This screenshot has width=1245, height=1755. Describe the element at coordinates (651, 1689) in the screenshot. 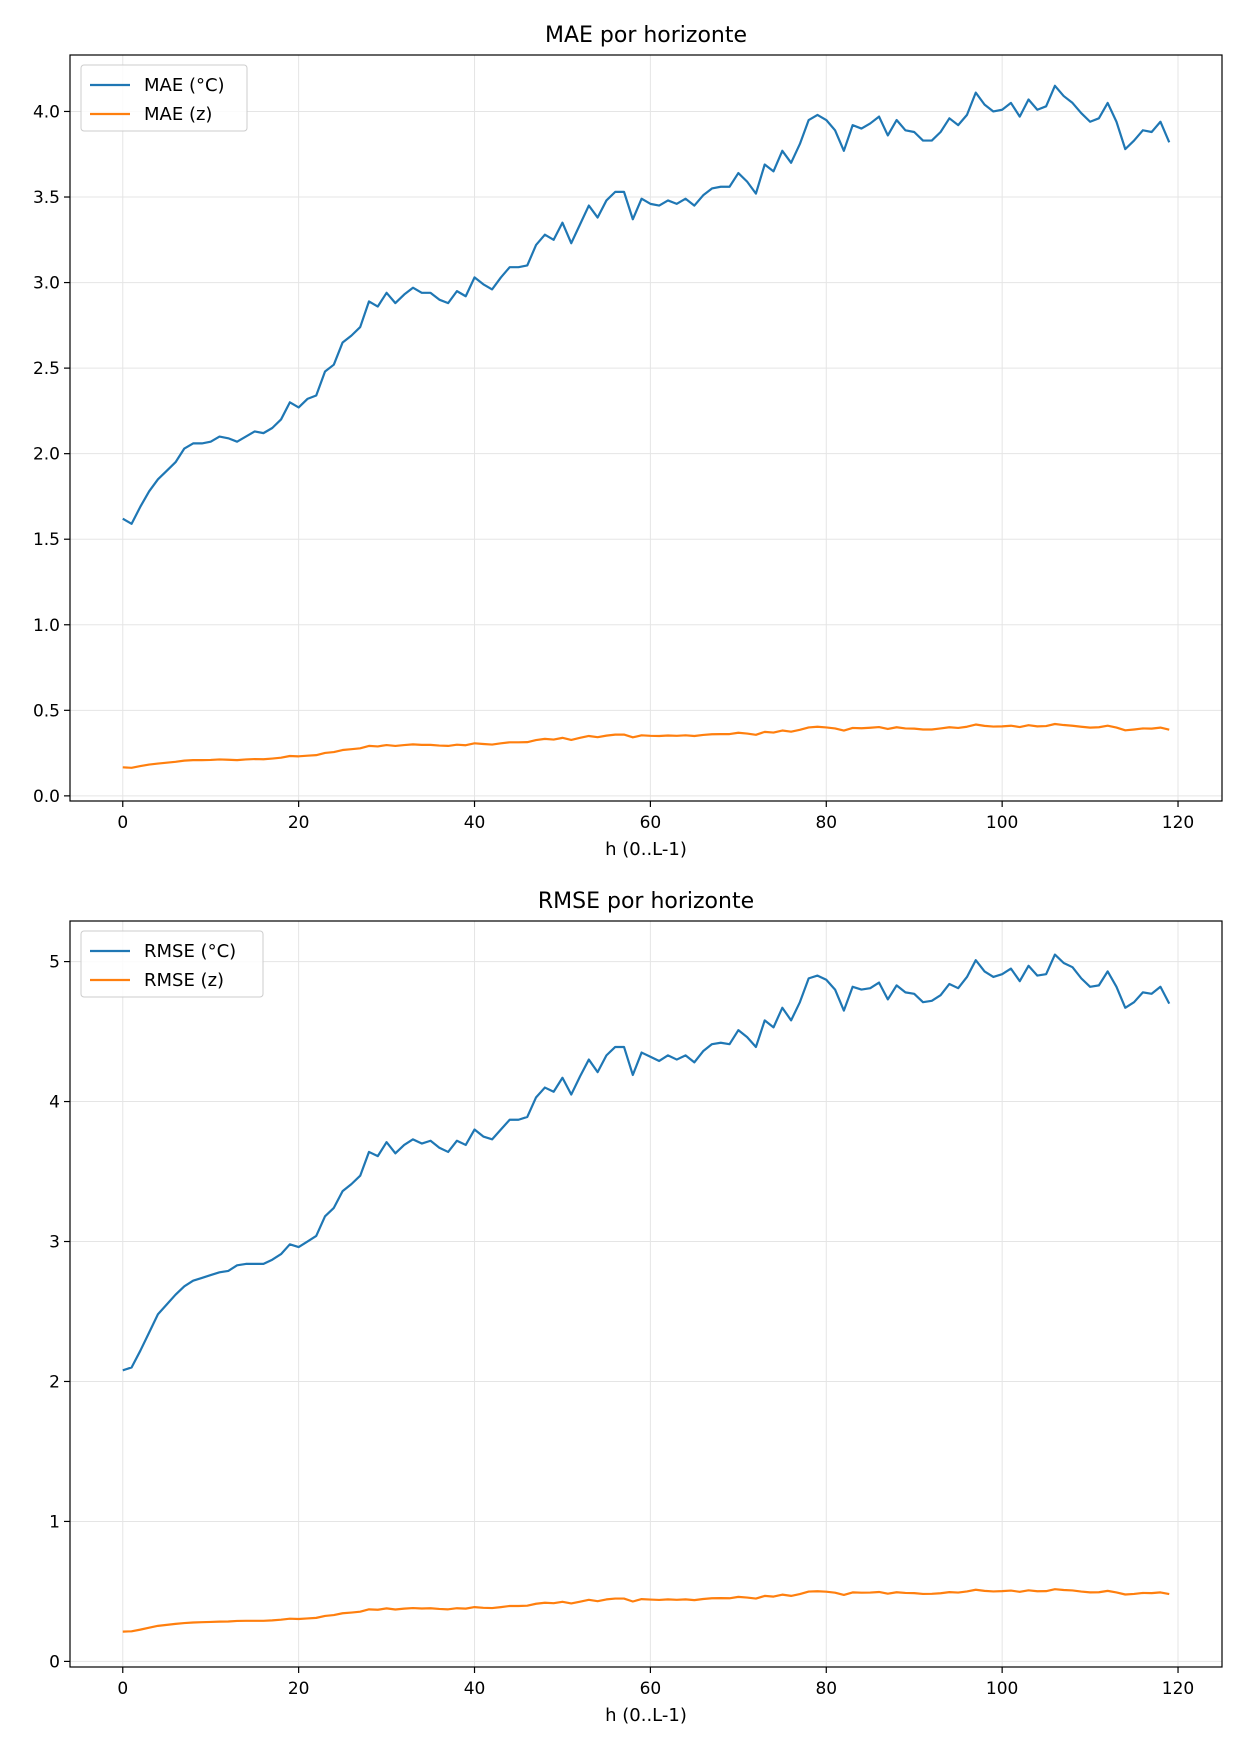

I see `rmse-x-tick-label: 60` at that location.